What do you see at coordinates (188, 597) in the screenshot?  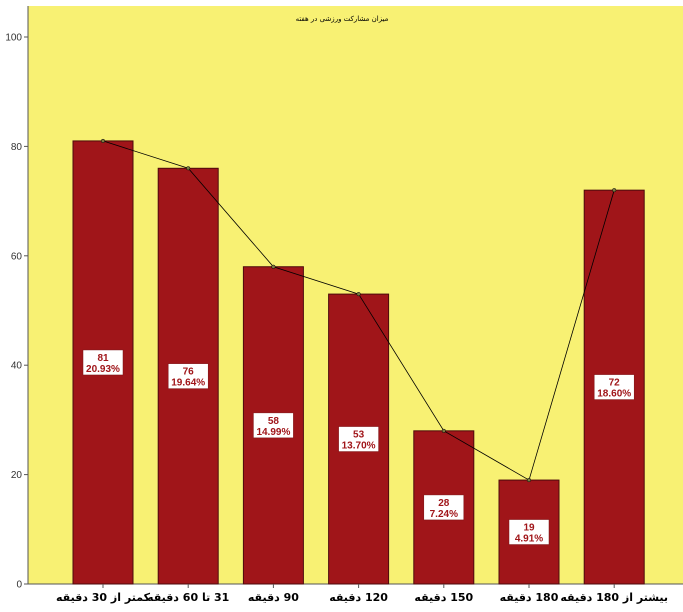 I see `x-tick-label: 31 تا 60 دقیقه` at bounding box center [188, 597].